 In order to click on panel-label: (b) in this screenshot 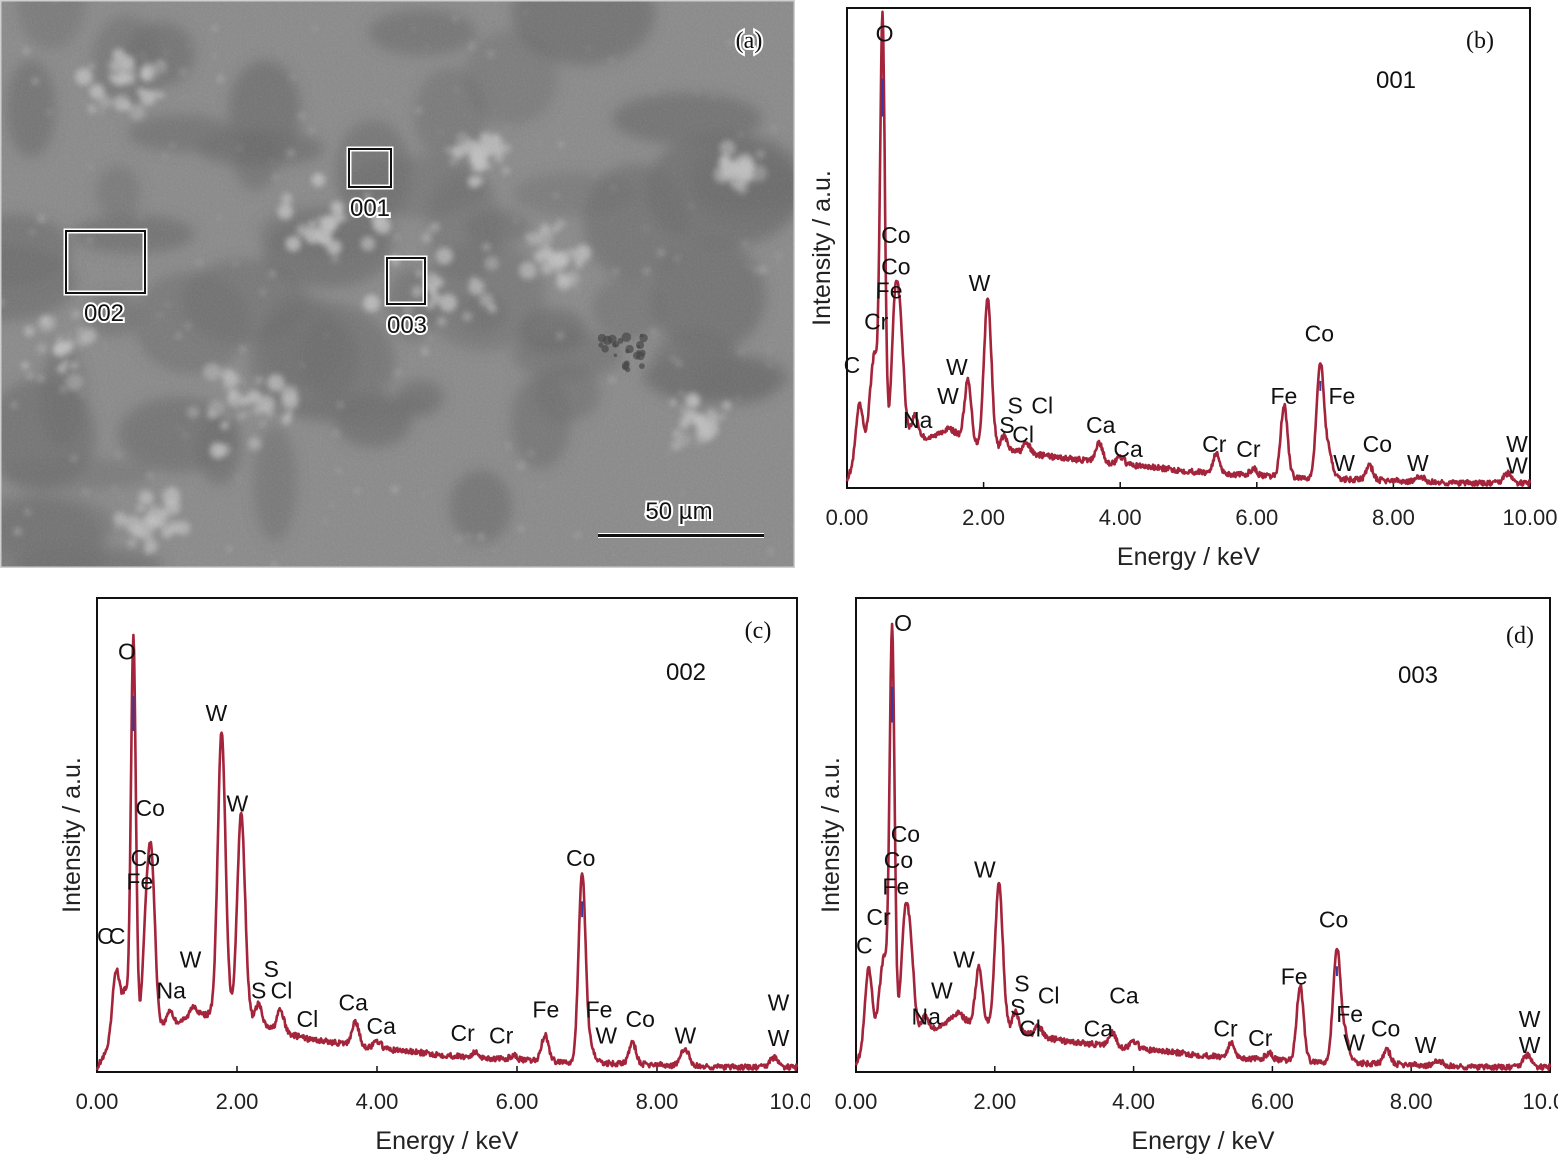, I will do `click(1480, 41)`.